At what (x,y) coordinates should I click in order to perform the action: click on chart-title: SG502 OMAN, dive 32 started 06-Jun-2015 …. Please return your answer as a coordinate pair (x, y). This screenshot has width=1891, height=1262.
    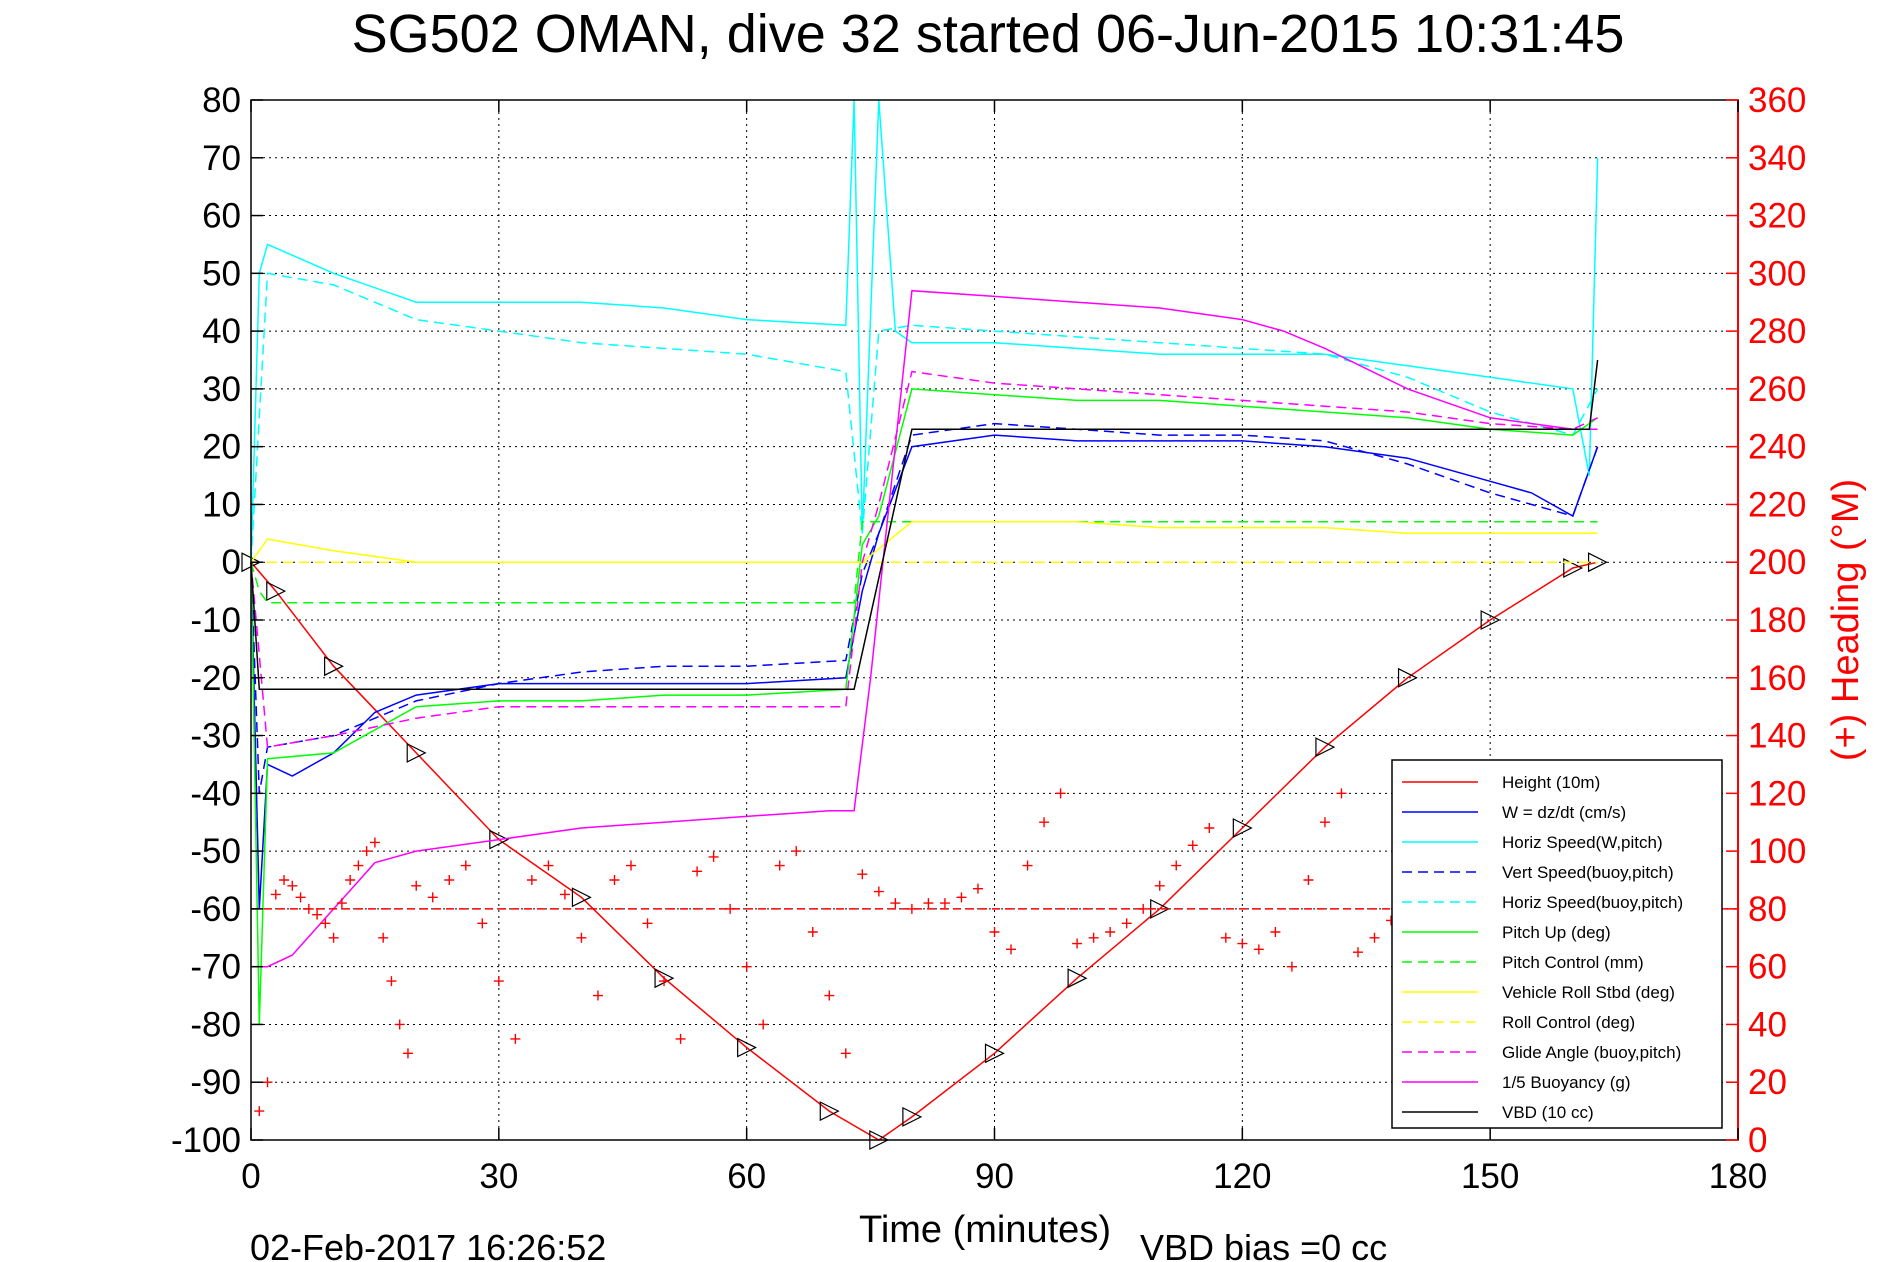
    Looking at the image, I should click on (988, 34).